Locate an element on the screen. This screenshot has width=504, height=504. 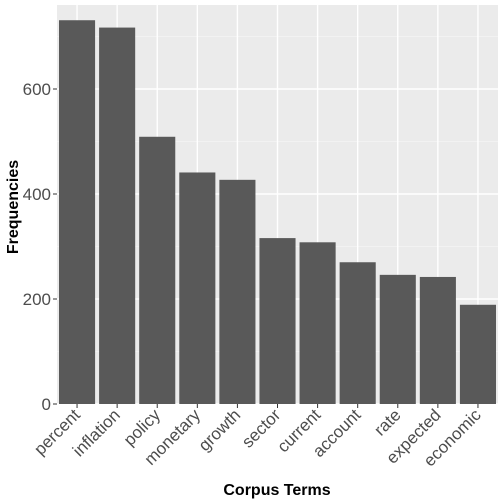
x-axis-title: Corpus Terms is located at coordinates (276, 490).